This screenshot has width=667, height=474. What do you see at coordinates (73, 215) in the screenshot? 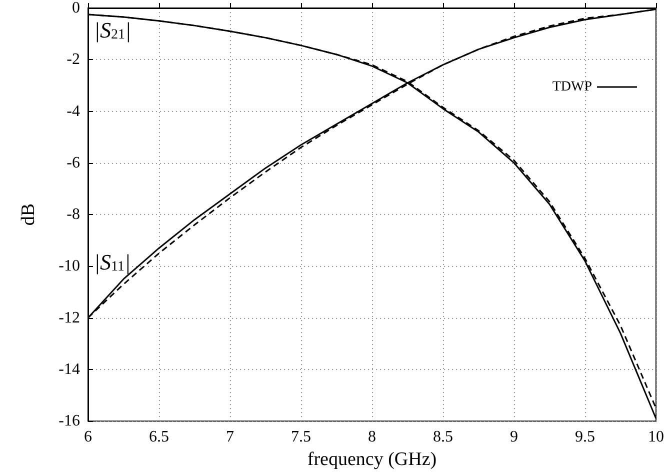
I see `y-tick-label: -8` at bounding box center [73, 215].